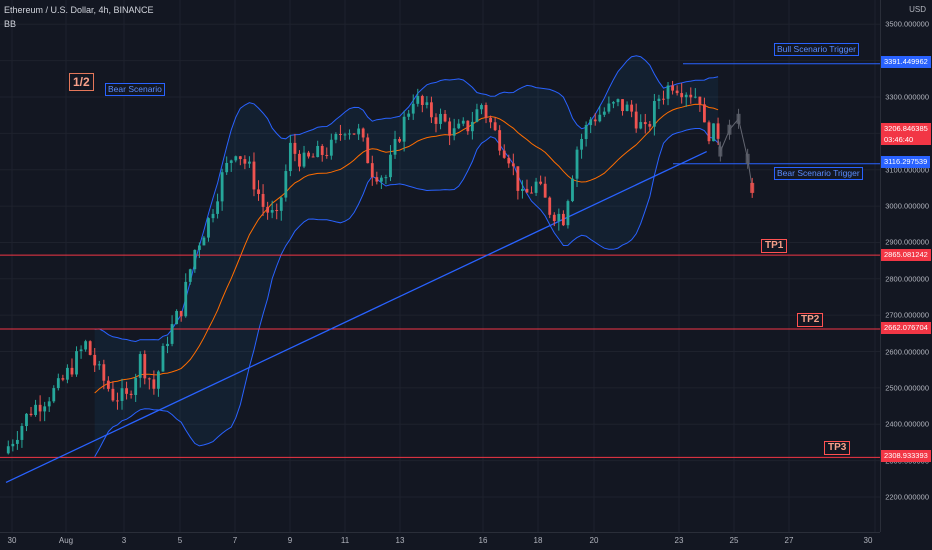 The image size is (932, 550). What do you see at coordinates (235, 540) in the screenshot?
I see `time-label: 7` at bounding box center [235, 540].